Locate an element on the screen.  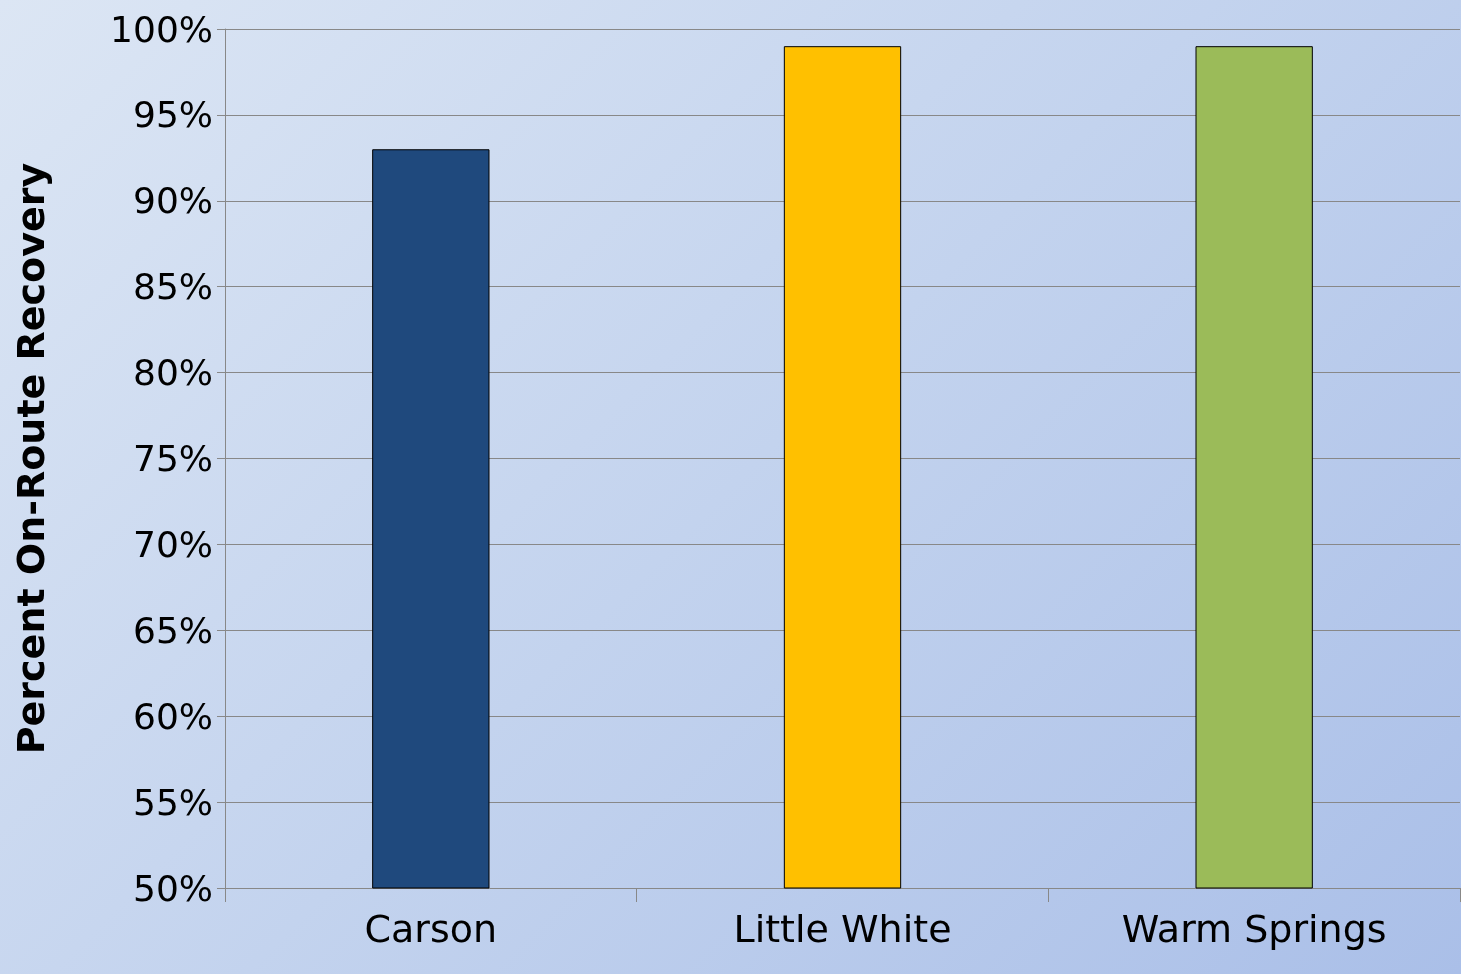
y-tick-label: 90% is located at coordinates (172, 201).